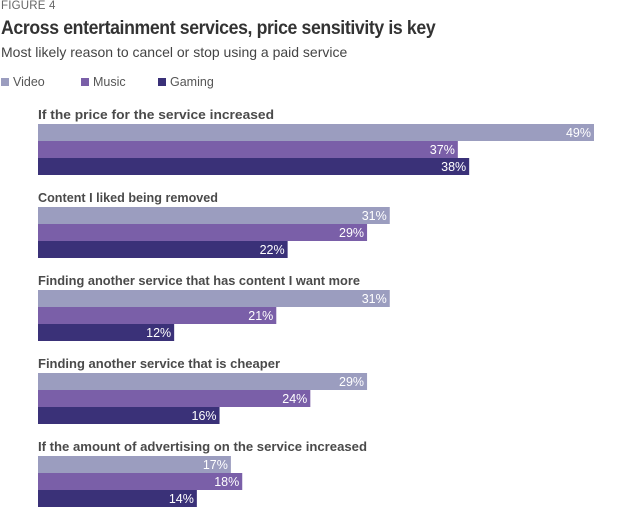 The width and height of the screenshot is (632, 518). Describe the element at coordinates (215, 465) in the screenshot. I see `value-label-video: 17%` at that location.